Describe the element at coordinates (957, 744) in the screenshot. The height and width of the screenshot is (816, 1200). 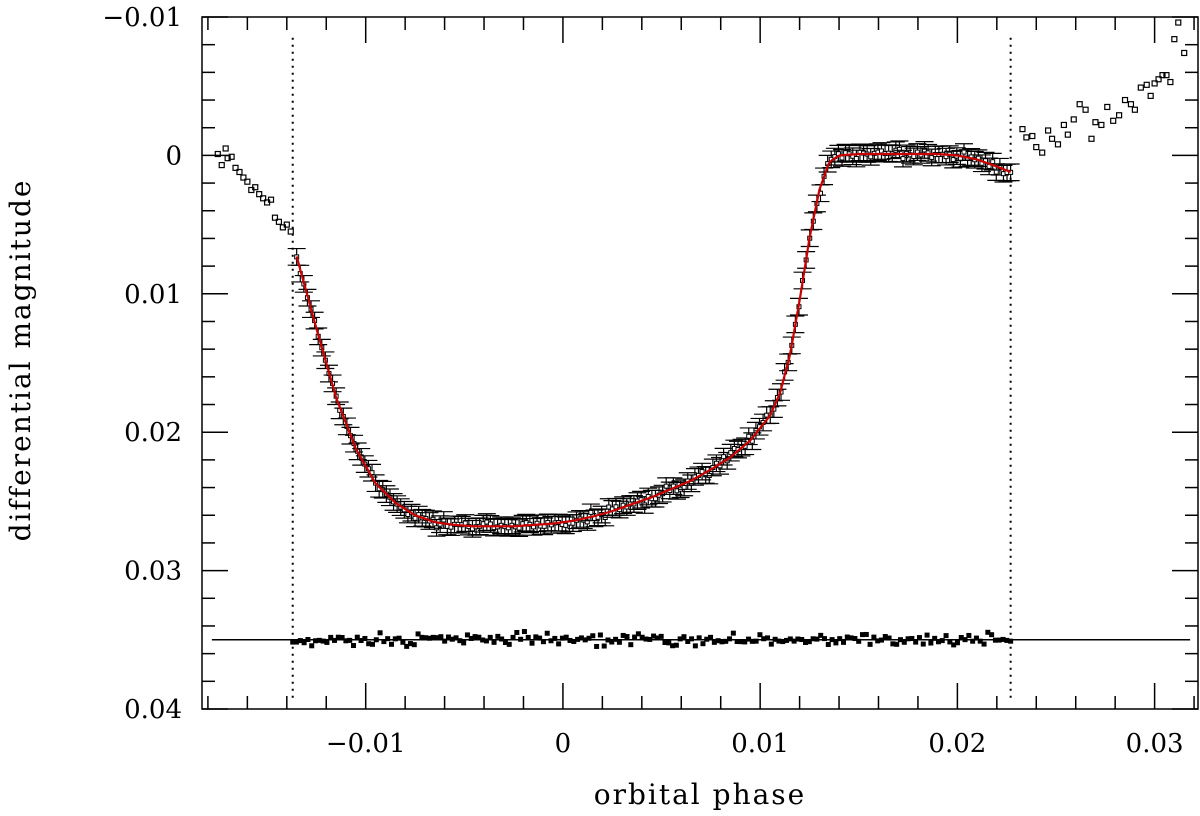
I see `x-tick-label: 0.02` at that location.